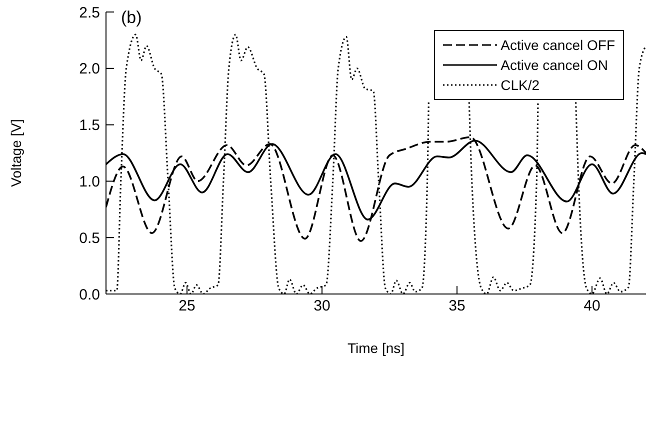 The height and width of the screenshot is (435, 652). I want to click on y-tick-label: 0.0, so click(89, 295).